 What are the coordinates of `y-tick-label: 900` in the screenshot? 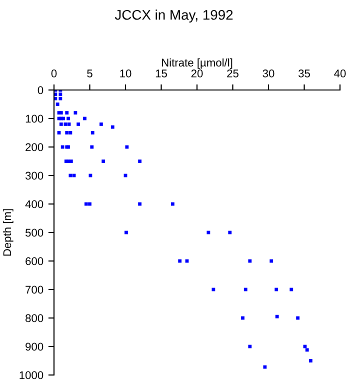 It's located at (35, 346).